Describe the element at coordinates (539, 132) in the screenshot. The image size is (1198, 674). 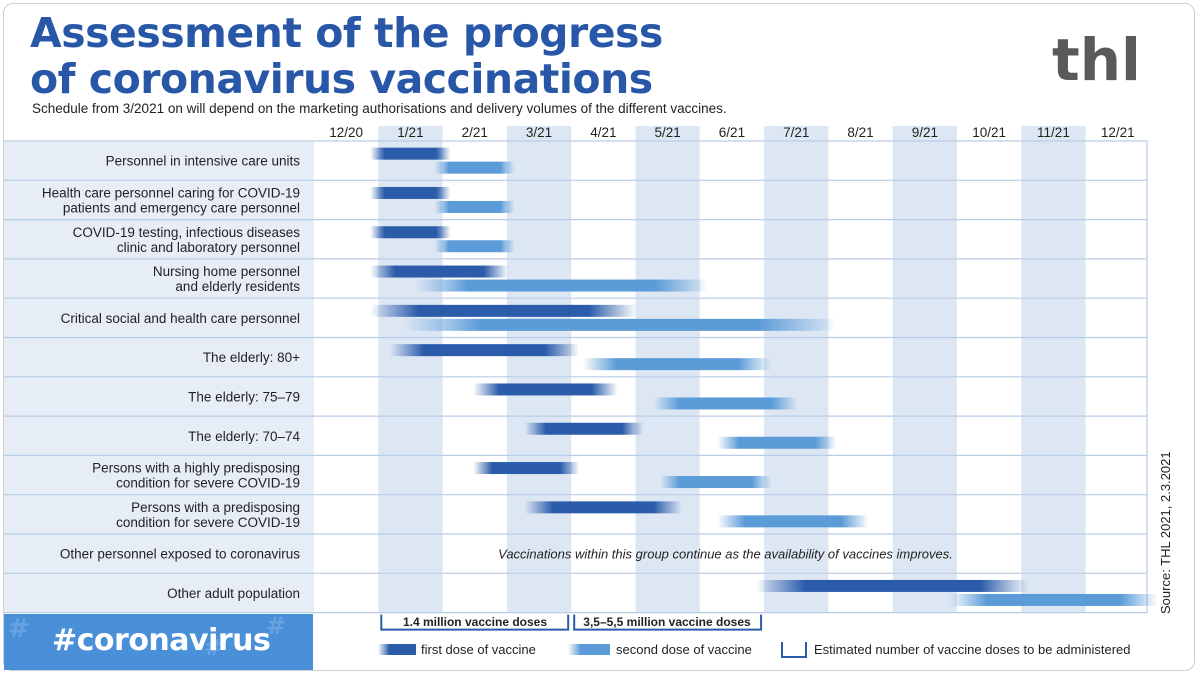
I see `month-label-3-21: 3/21` at that location.